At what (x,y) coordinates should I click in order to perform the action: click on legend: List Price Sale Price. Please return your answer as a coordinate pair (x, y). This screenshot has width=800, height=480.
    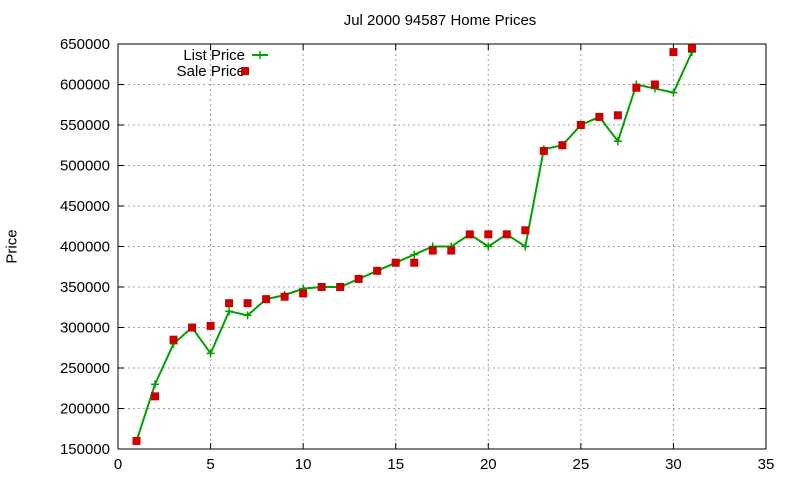
    Looking at the image, I should click on (222, 63).